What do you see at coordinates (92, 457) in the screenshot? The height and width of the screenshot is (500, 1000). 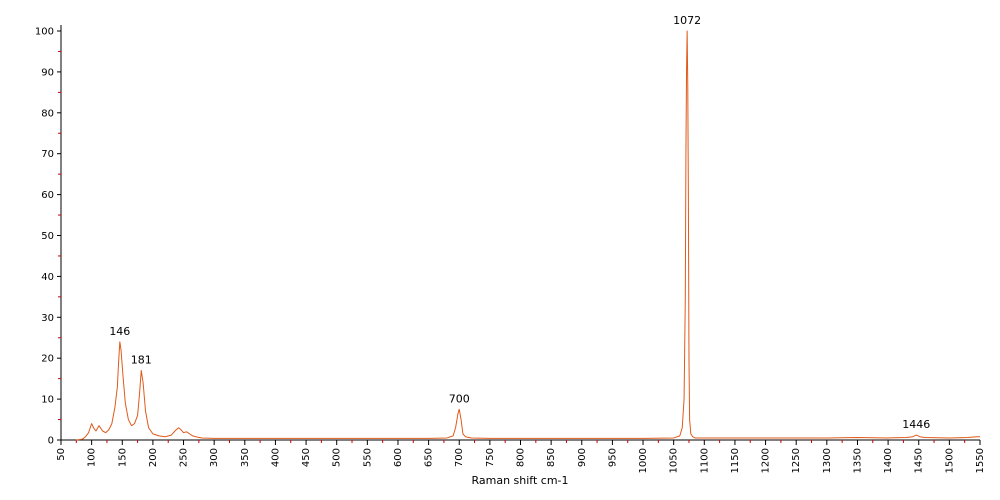 I see `x-tick-label: 100` at bounding box center [92, 457].